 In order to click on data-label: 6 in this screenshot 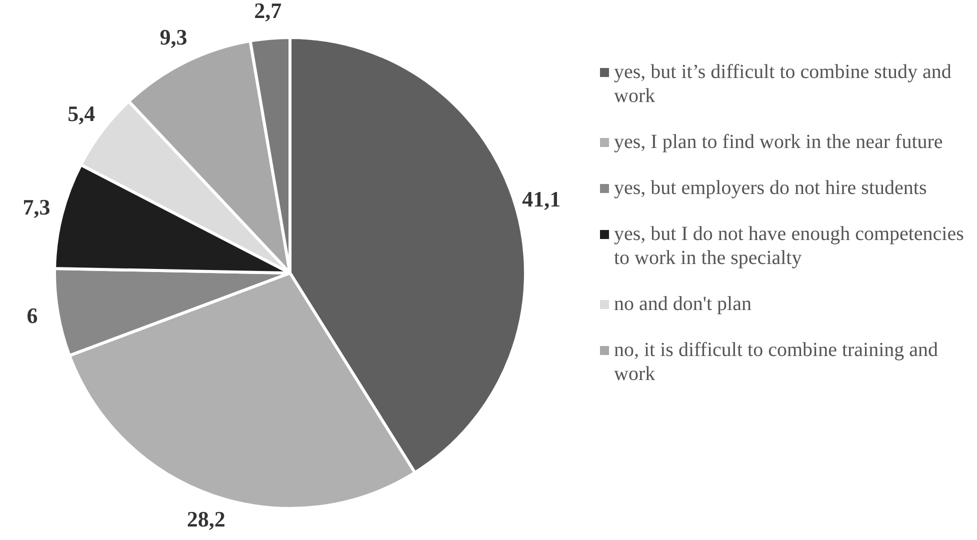, I will do `click(32, 315)`.